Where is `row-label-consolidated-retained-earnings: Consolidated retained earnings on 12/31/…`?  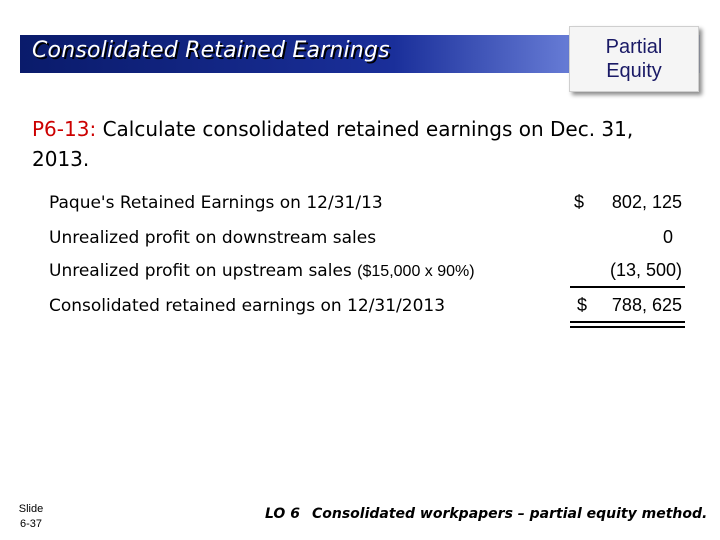 row-label-consolidated-retained-earnings: Consolidated retained earnings on 12/31/… is located at coordinates (247, 306).